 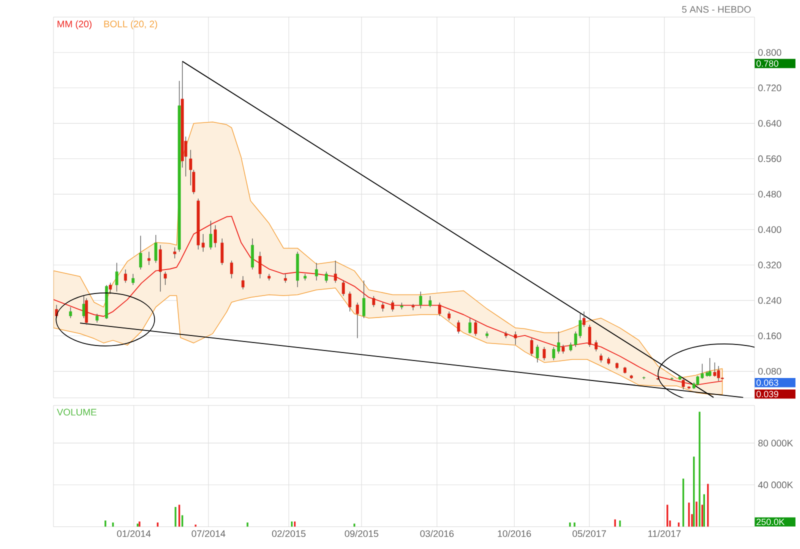 I want to click on y-tick-label: 0.400, so click(x=770, y=229).